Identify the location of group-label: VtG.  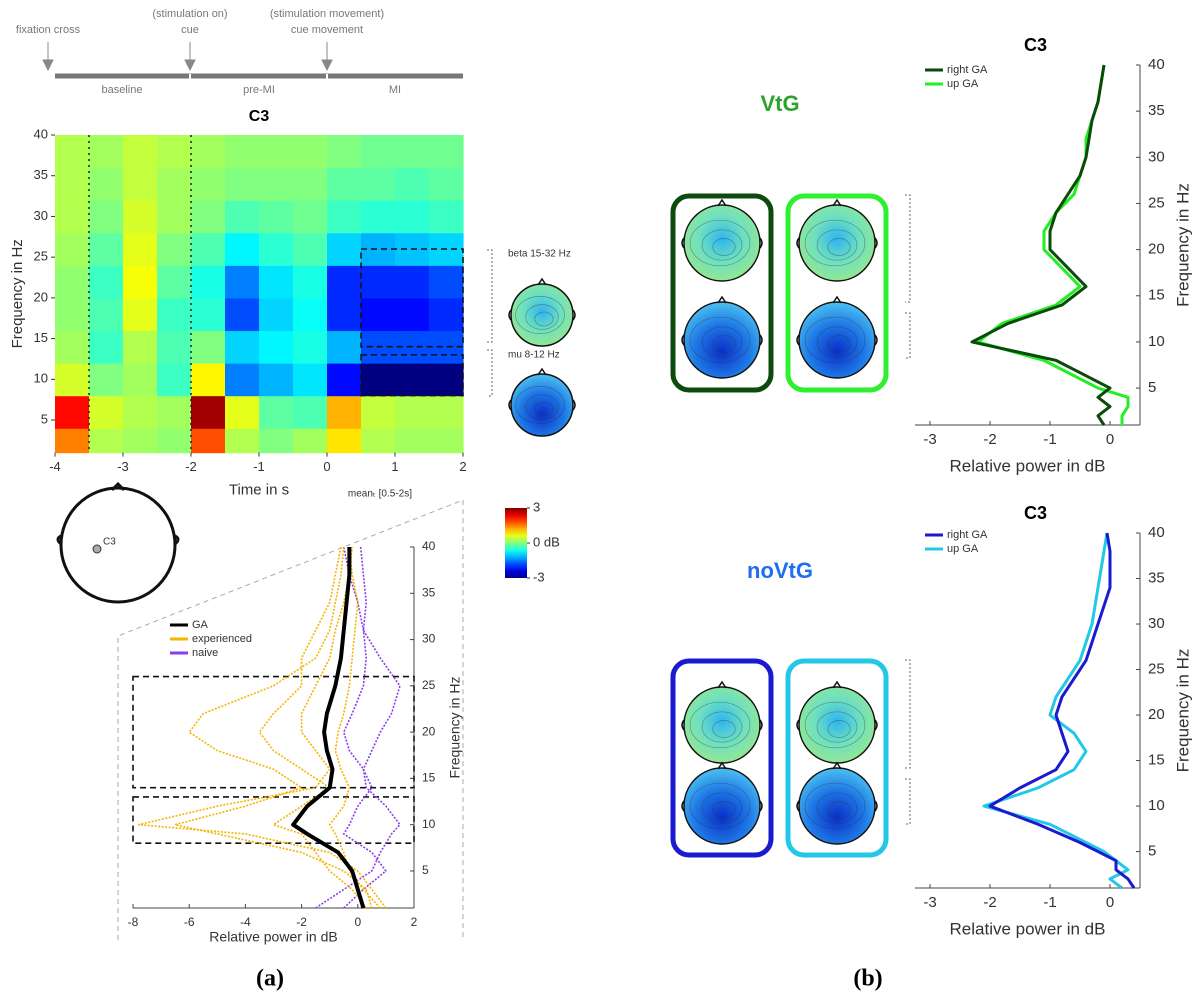
(779, 103).